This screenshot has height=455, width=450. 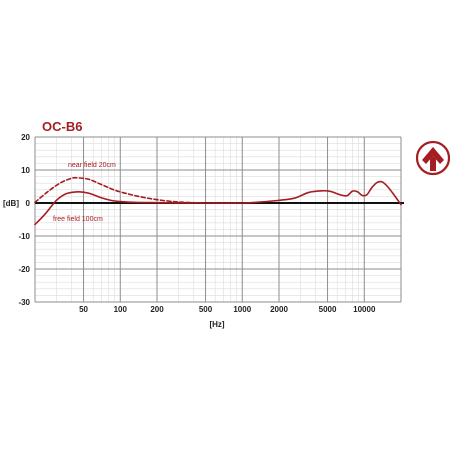 I want to click on y-tick-label: -10, so click(x=24, y=236).